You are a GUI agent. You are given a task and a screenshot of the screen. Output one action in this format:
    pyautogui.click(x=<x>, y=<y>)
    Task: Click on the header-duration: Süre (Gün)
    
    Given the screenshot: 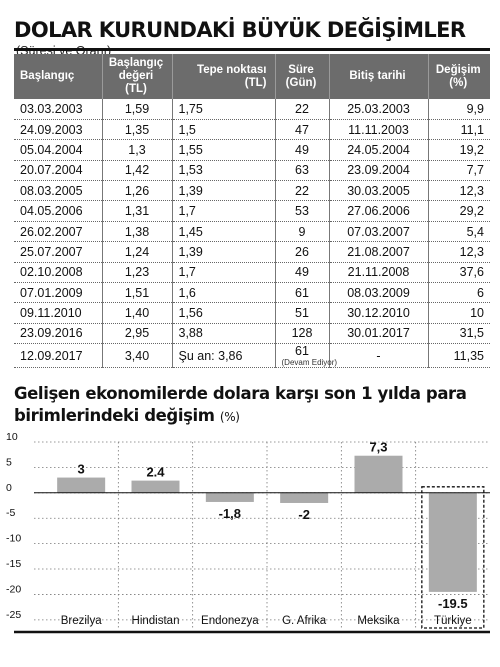 What is the action you would take?
    pyautogui.click(x=302, y=76)
    